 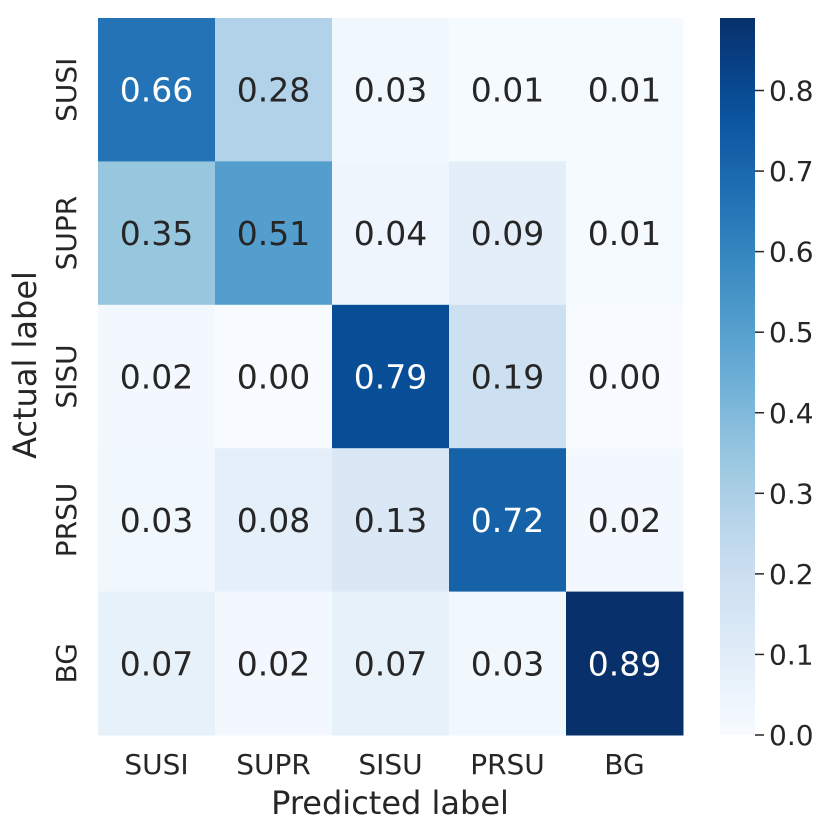 What do you see at coordinates (791, 735) in the screenshot?
I see `colorbar-tick-label: 0.0` at bounding box center [791, 735].